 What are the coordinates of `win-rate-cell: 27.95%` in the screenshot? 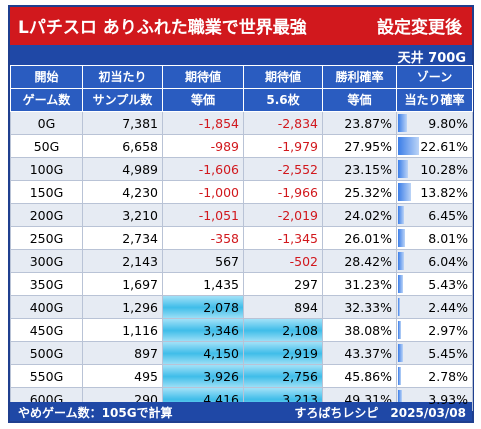 It's located at (359, 146).